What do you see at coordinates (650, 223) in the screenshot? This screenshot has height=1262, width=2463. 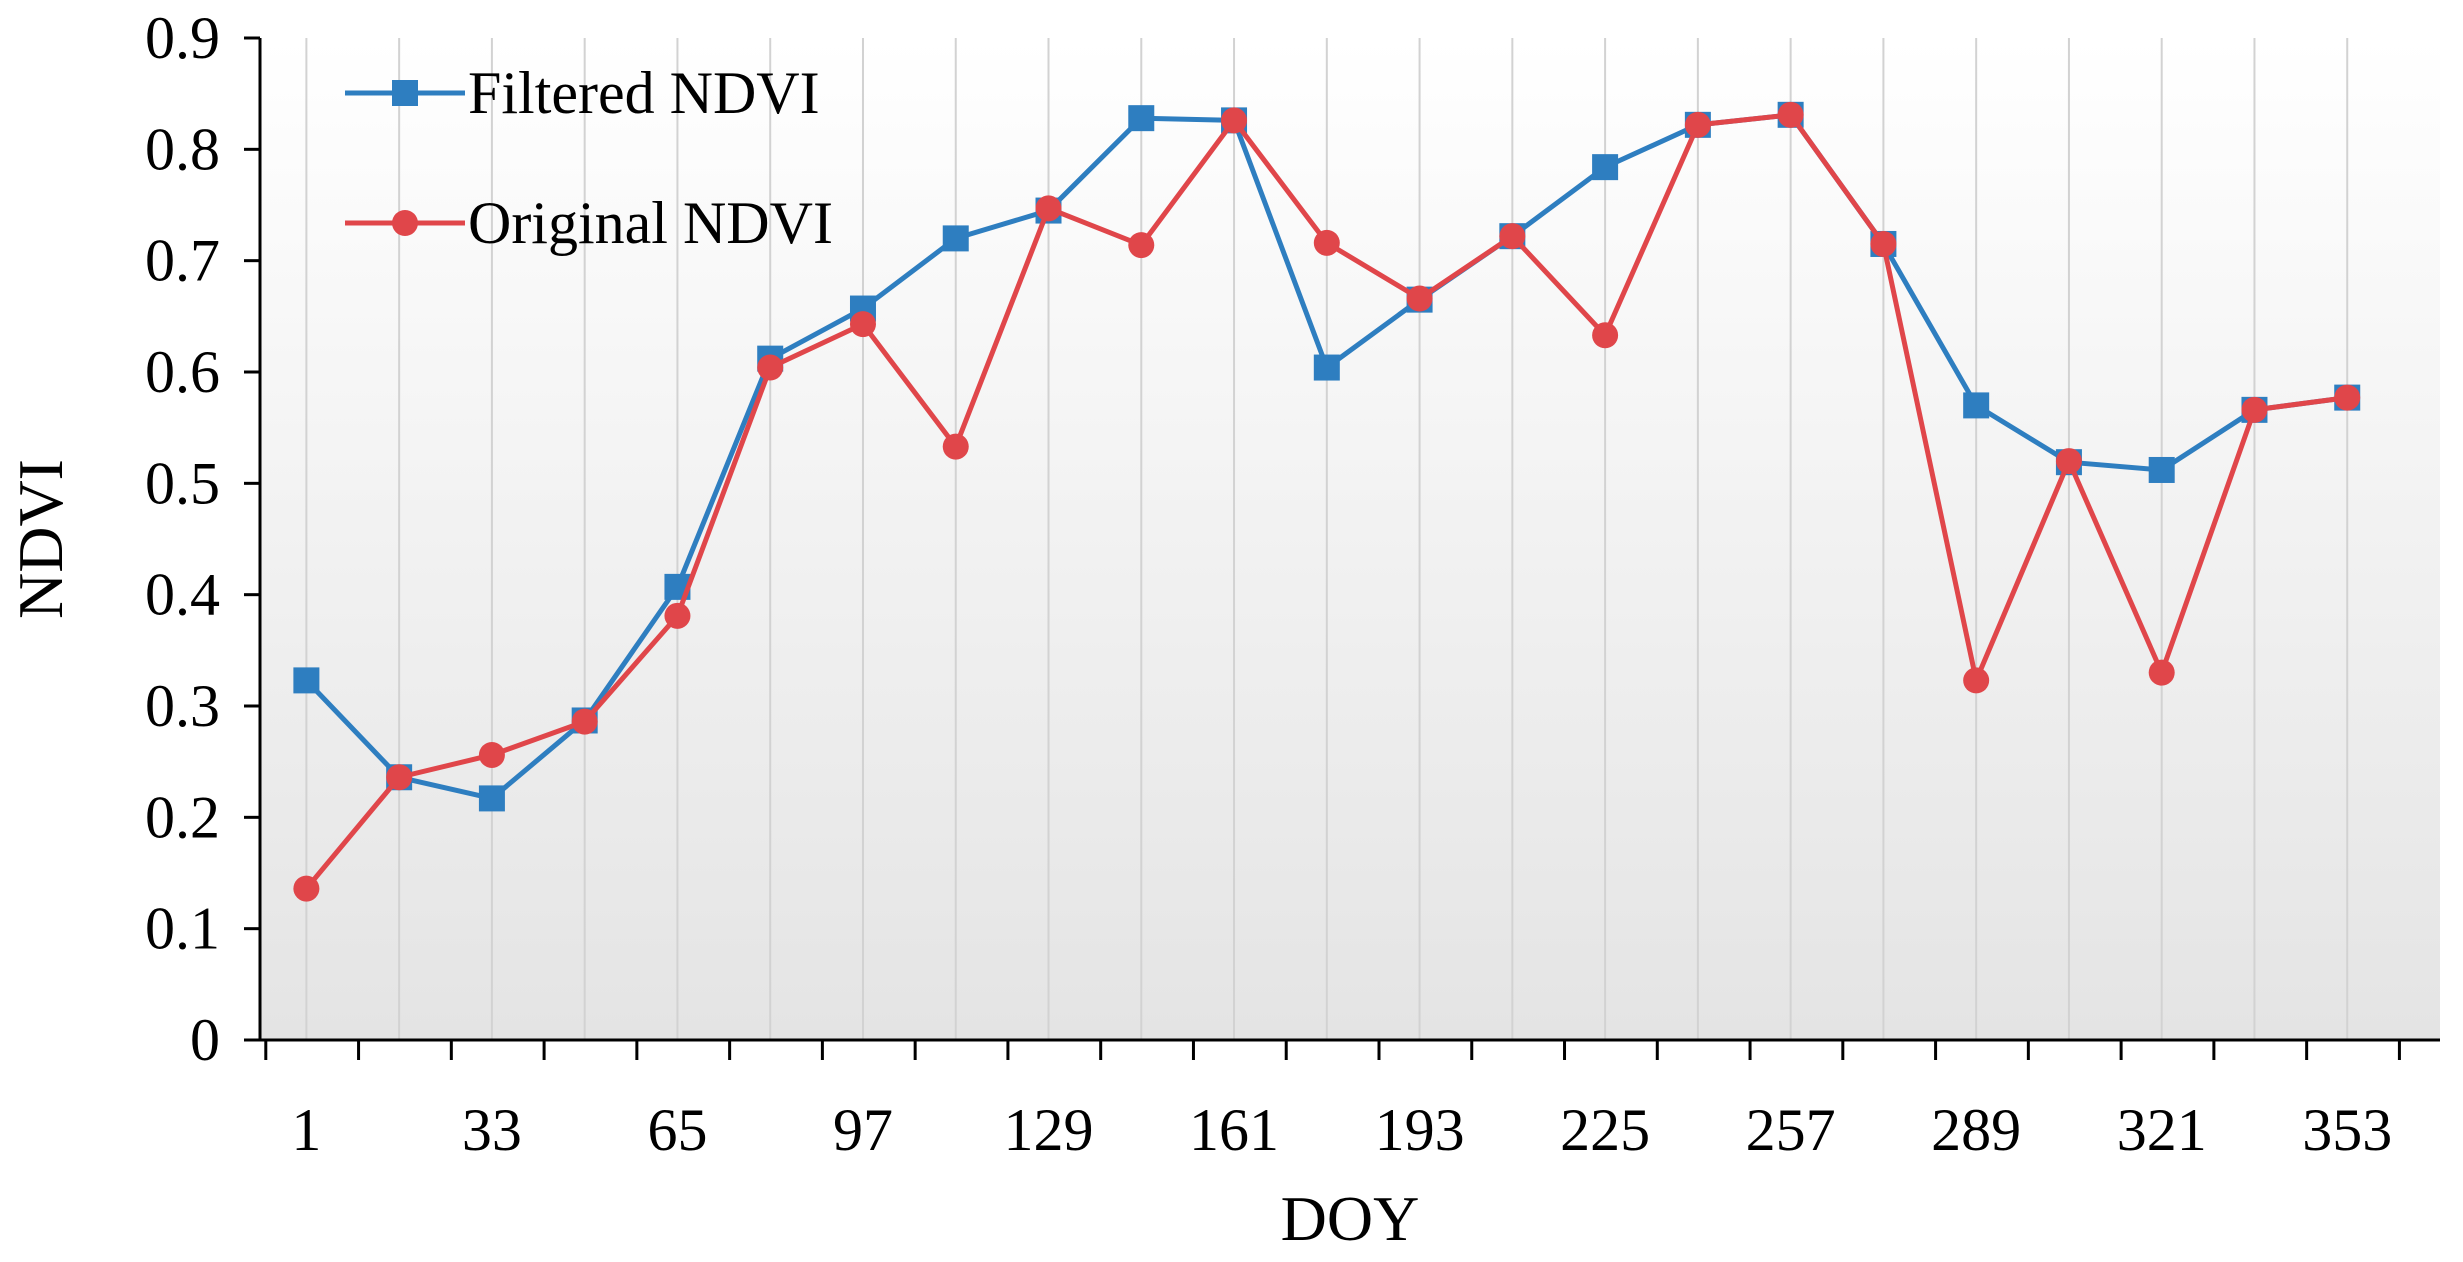 I see `legend-label: Original NDVI` at bounding box center [650, 223].